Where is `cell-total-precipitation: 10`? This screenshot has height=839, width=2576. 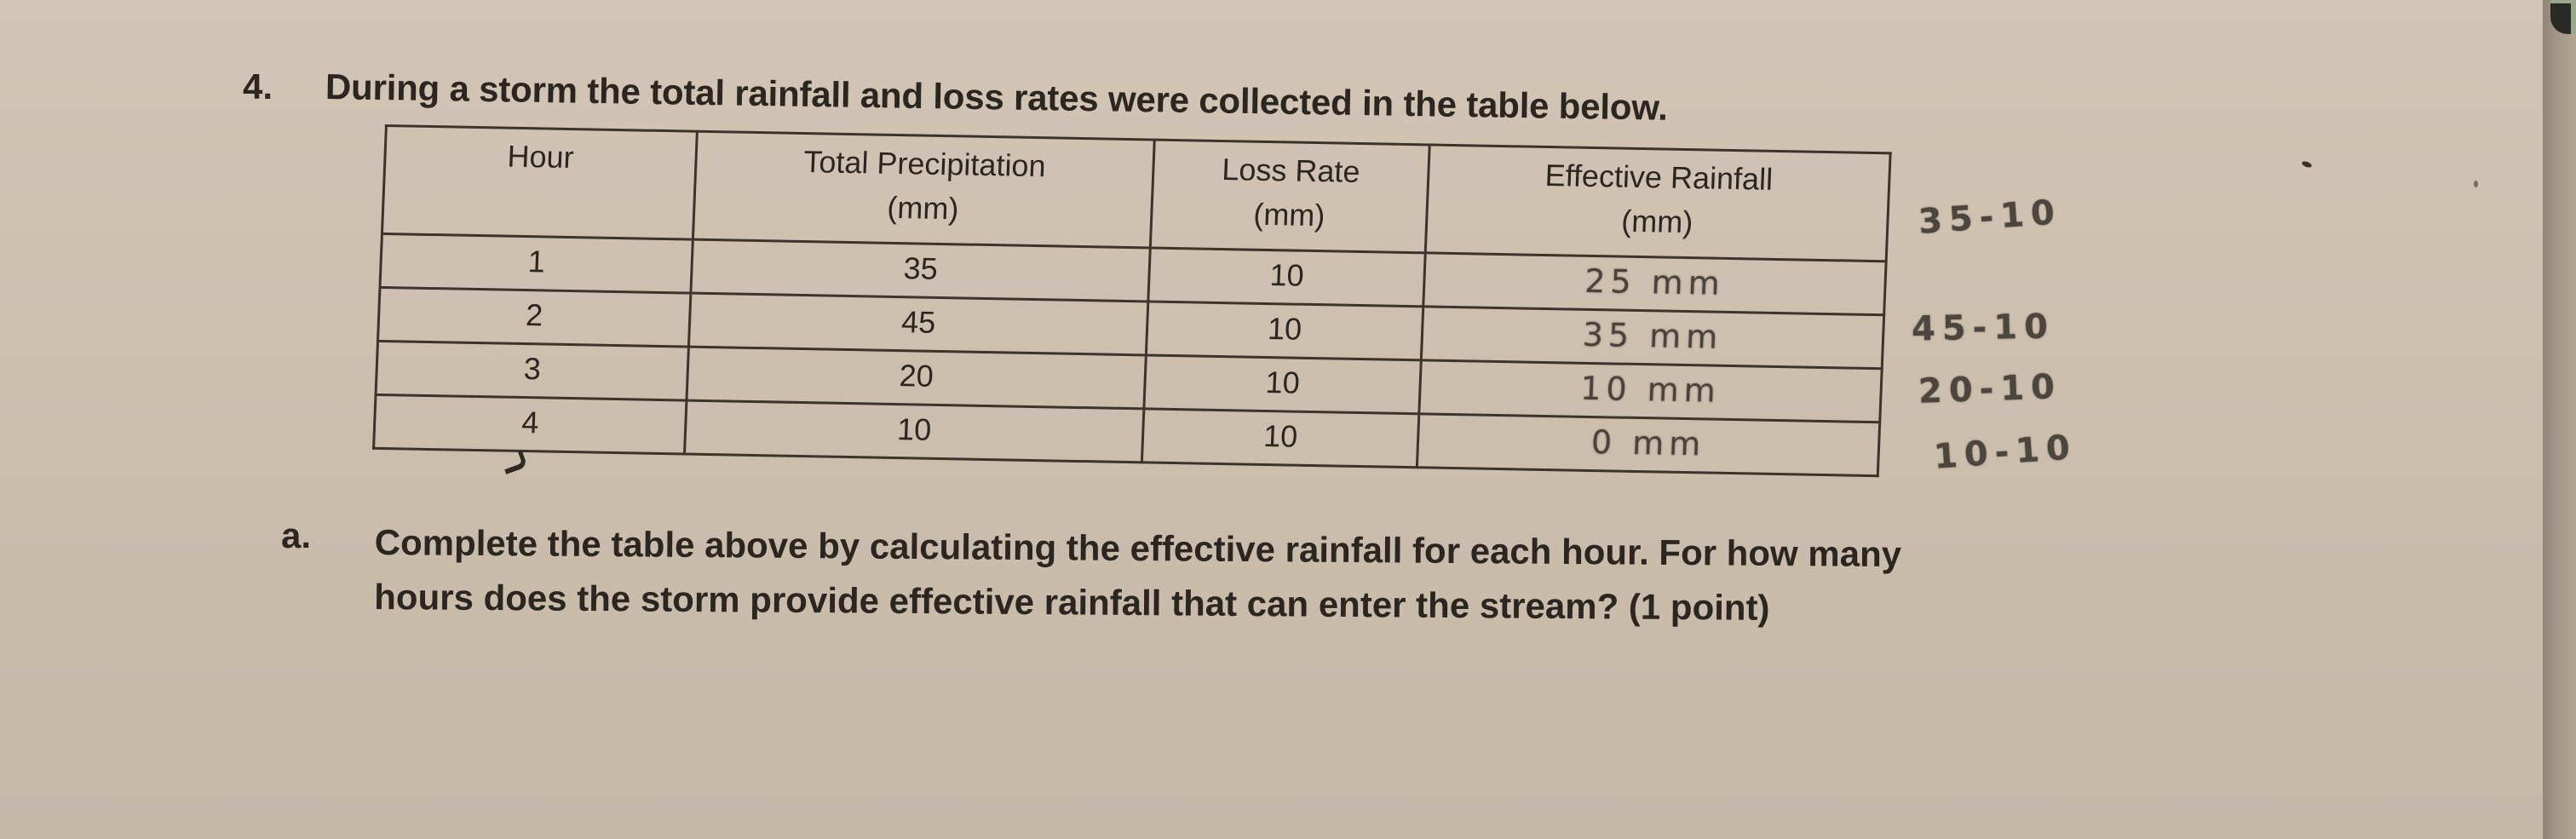
cell-total-precipitation: 10 is located at coordinates (914, 432).